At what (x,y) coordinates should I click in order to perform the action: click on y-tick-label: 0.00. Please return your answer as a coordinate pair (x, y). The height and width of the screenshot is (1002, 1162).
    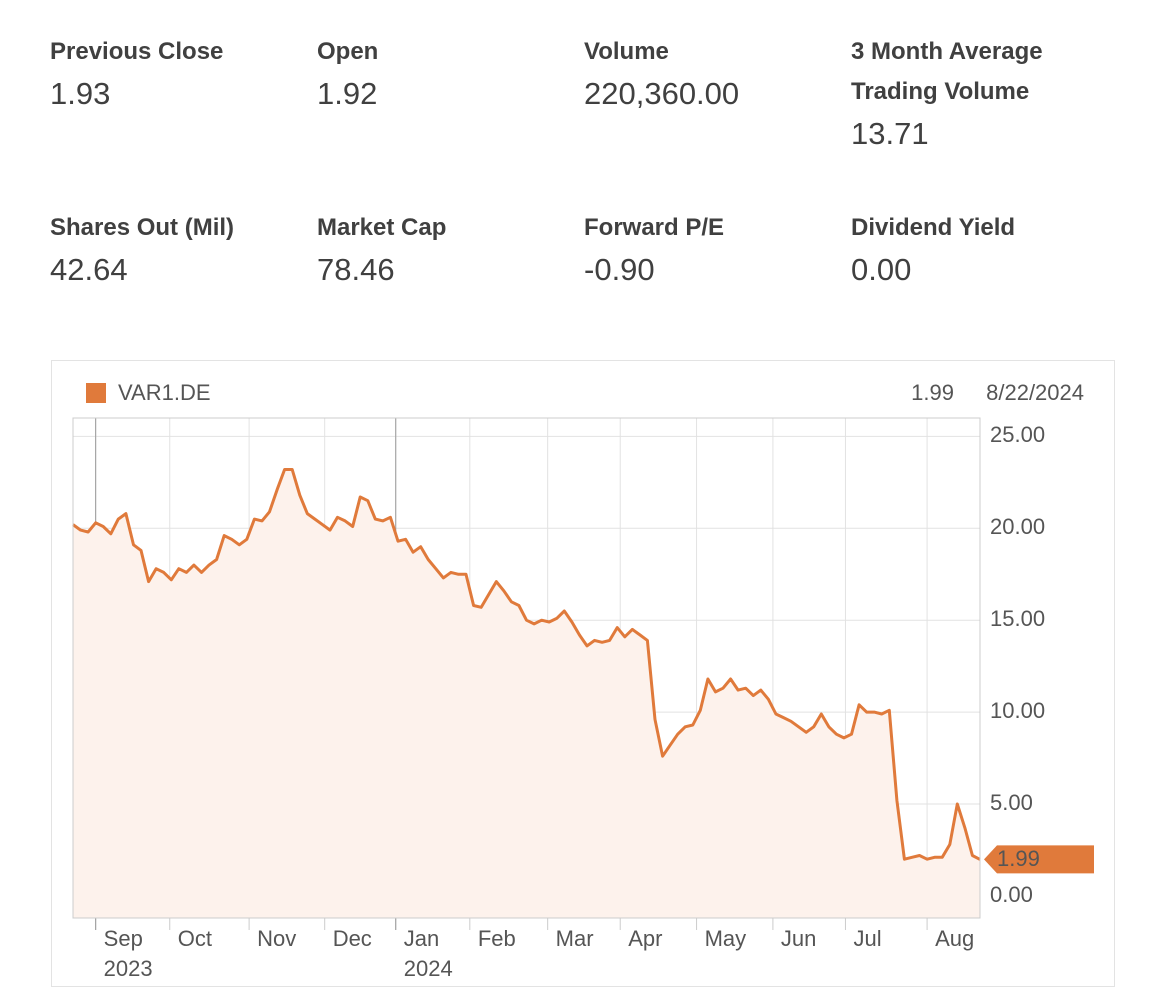
    Looking at the image, I should click on (1011, 894).